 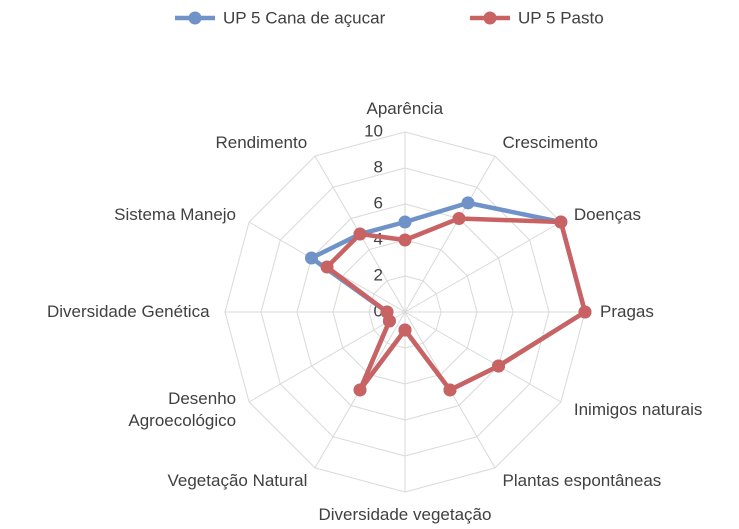 I want to click on tick-label: 0, so click(x=378, y=310).